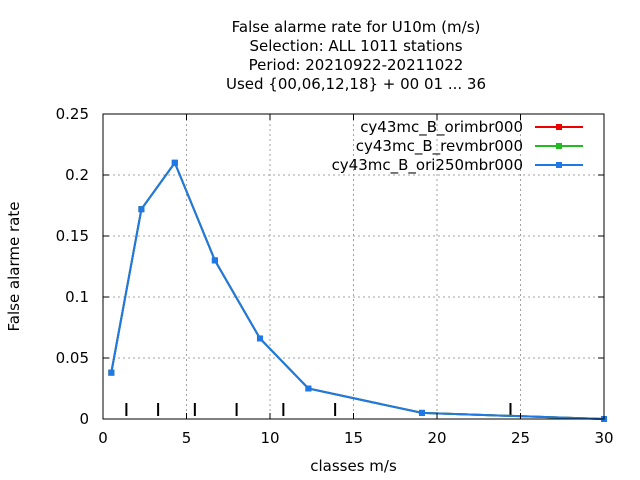  What do you see at coordinates (353, 466) in the screenshot?
I see `x-axis-label: classes m/s` at bounding box center [353, 466].